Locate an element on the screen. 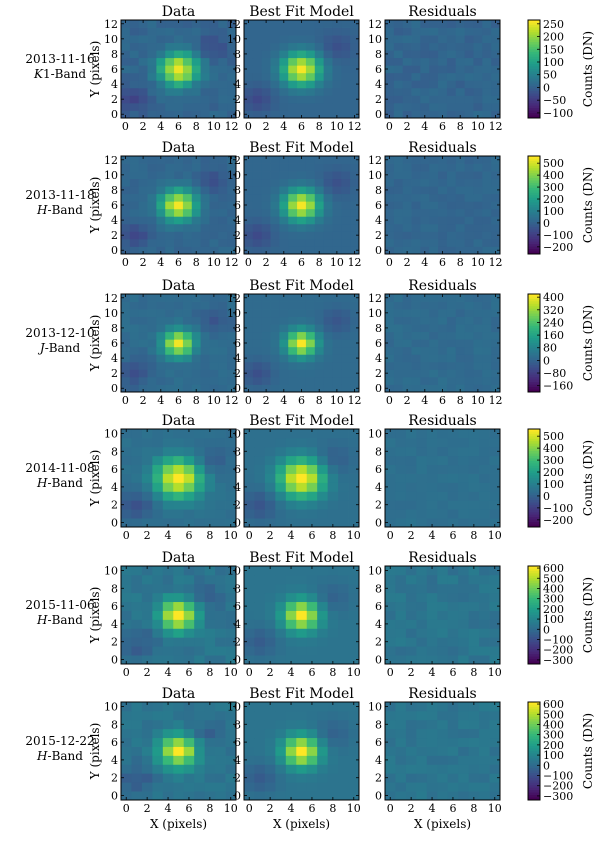 This screenshot has height=841, width=598. x-tick-label: 12 is located at coordinates (355, 262).